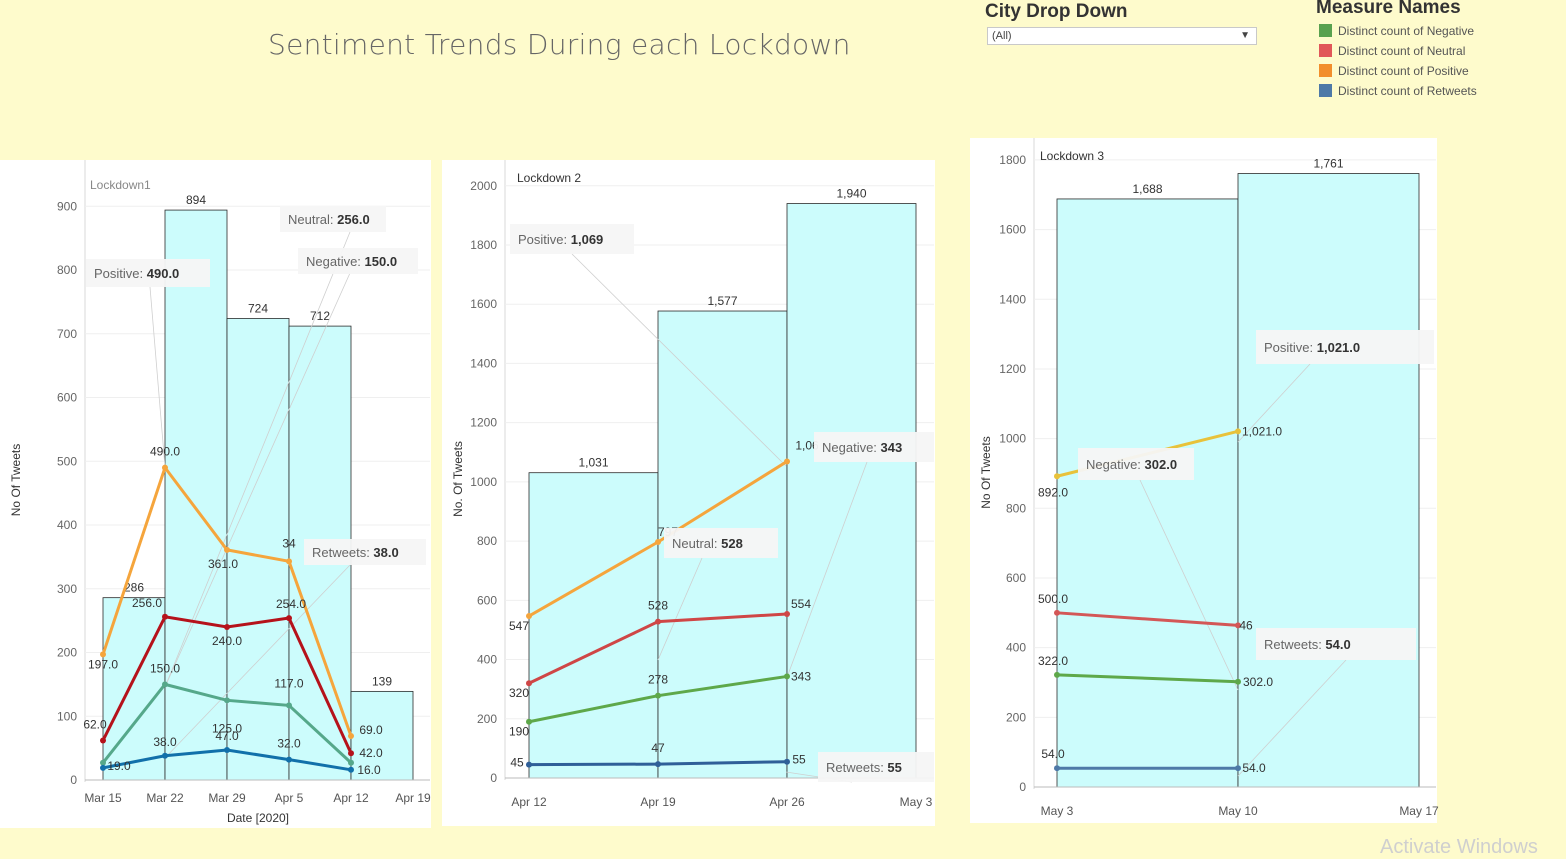 The height and width of the screenshot is (859, 1566). Describe the element at coordinates (862, 447) in the screenshot. I see `annotation-text: Negative: 343` at that location.